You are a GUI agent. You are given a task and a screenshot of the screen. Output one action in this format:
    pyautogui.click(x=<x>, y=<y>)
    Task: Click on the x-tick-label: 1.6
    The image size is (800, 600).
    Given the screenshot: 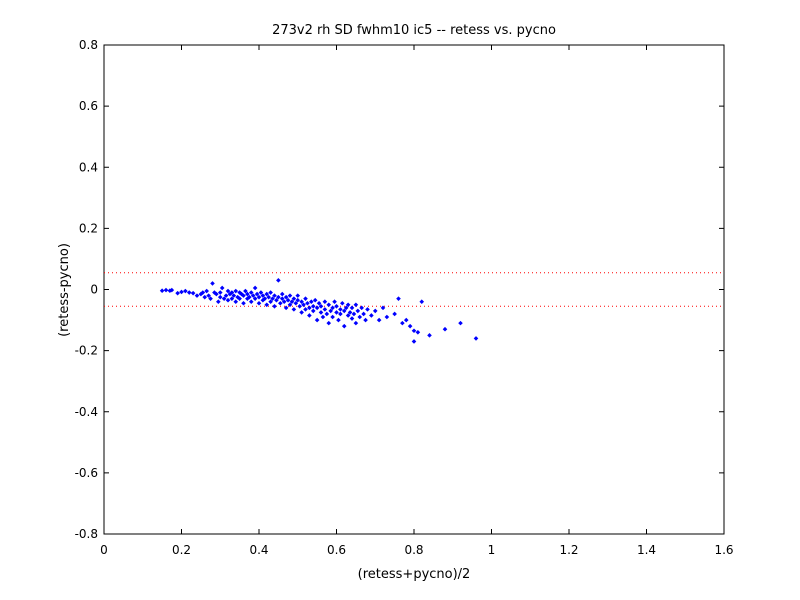 What is the action you would take?
    pyautogui.click(x=723, y=550)
    